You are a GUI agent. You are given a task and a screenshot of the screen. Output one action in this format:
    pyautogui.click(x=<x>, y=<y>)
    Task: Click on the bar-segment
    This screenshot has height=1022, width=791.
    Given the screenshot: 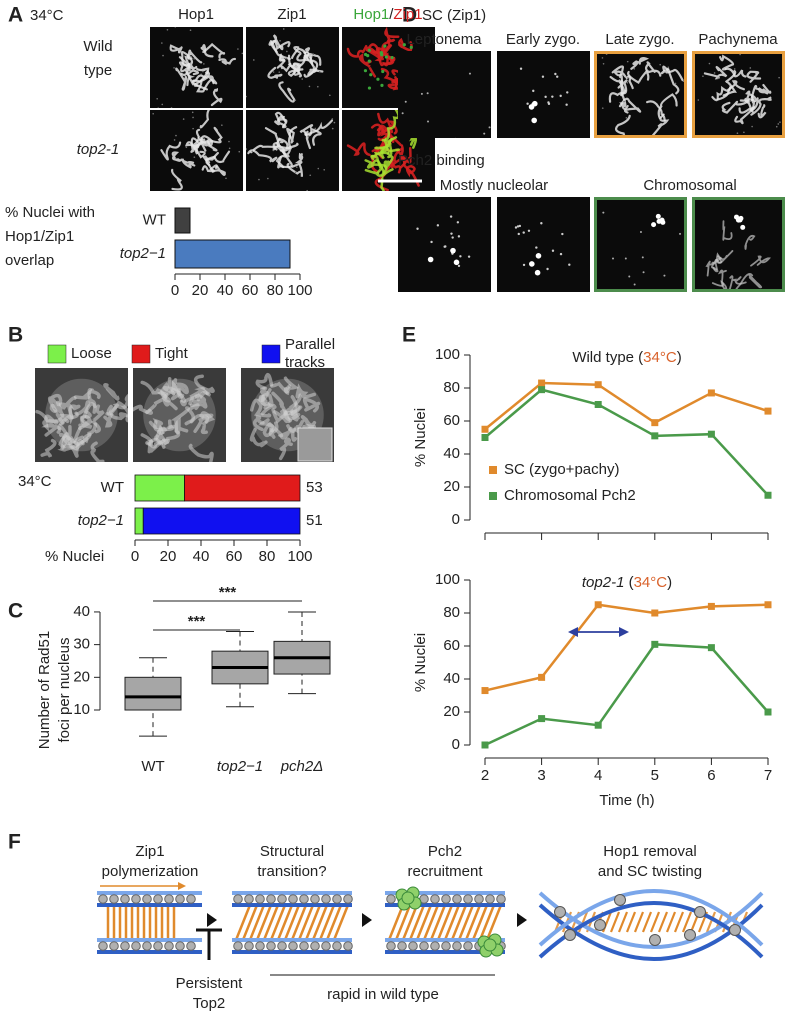 What is the action you would take?
    pyautogui.click(x=139, y=521)
    